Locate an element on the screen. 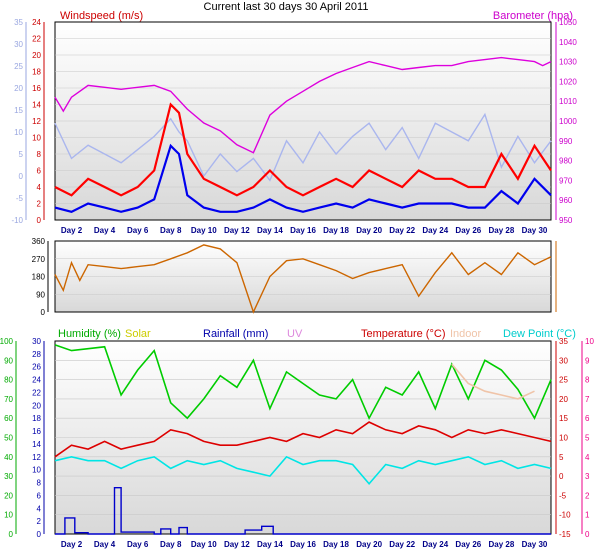  compass-tick-label: W is located at coordinates (563, 1).